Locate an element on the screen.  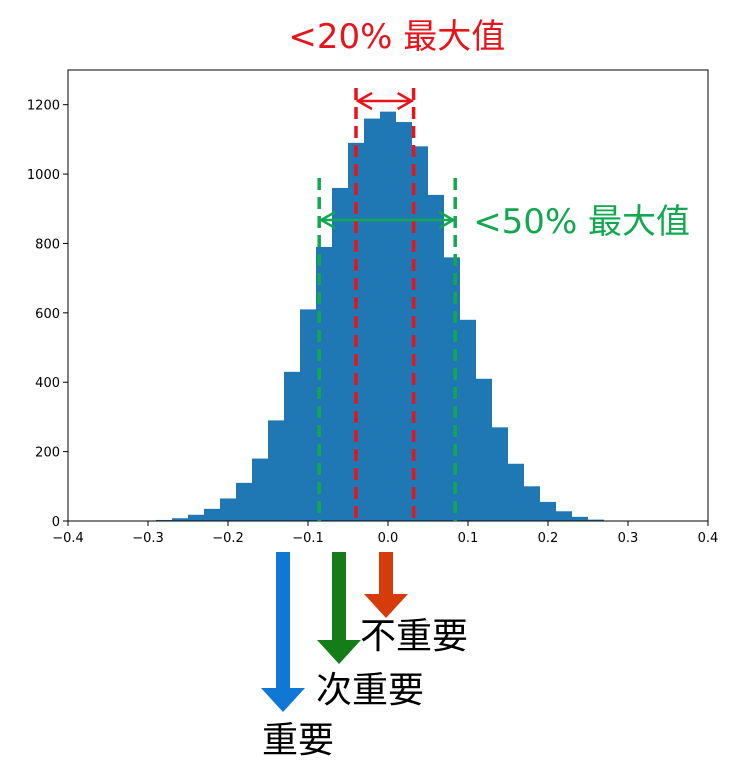
x-axis-ticks: −0.4 −0.3 −0.2 −0.1 0.0 0.1 0.2 0.3 0.4 is located at coordinates (385, 533).